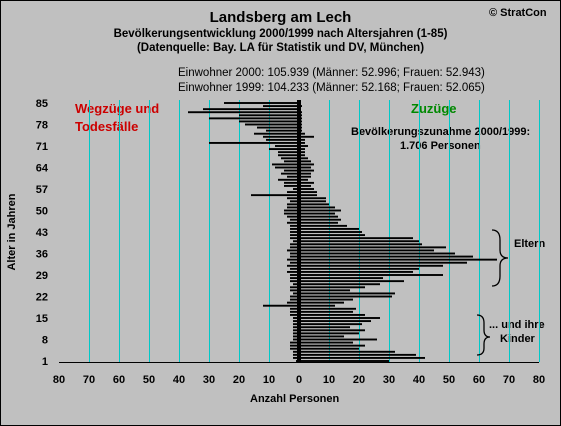 This screenshot has width=561, height=426. Describe the element at coordinates (518, 13) in the screenshot. I see `copyright-notice: © StratCon` at that location.